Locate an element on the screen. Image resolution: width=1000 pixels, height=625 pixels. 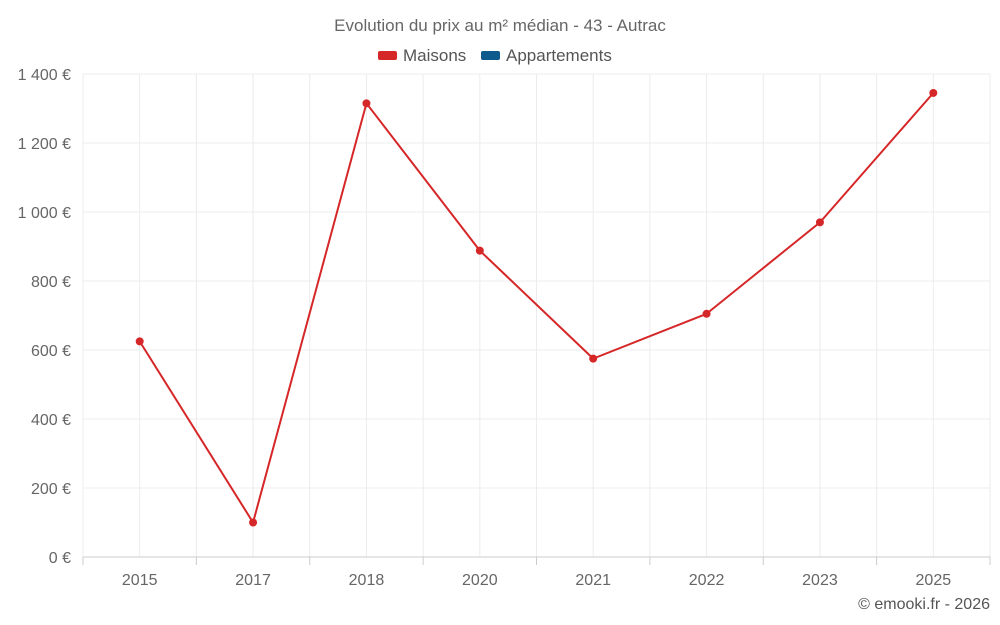
y-tick-label: 1 200 € is located at coordinates (44, 144).